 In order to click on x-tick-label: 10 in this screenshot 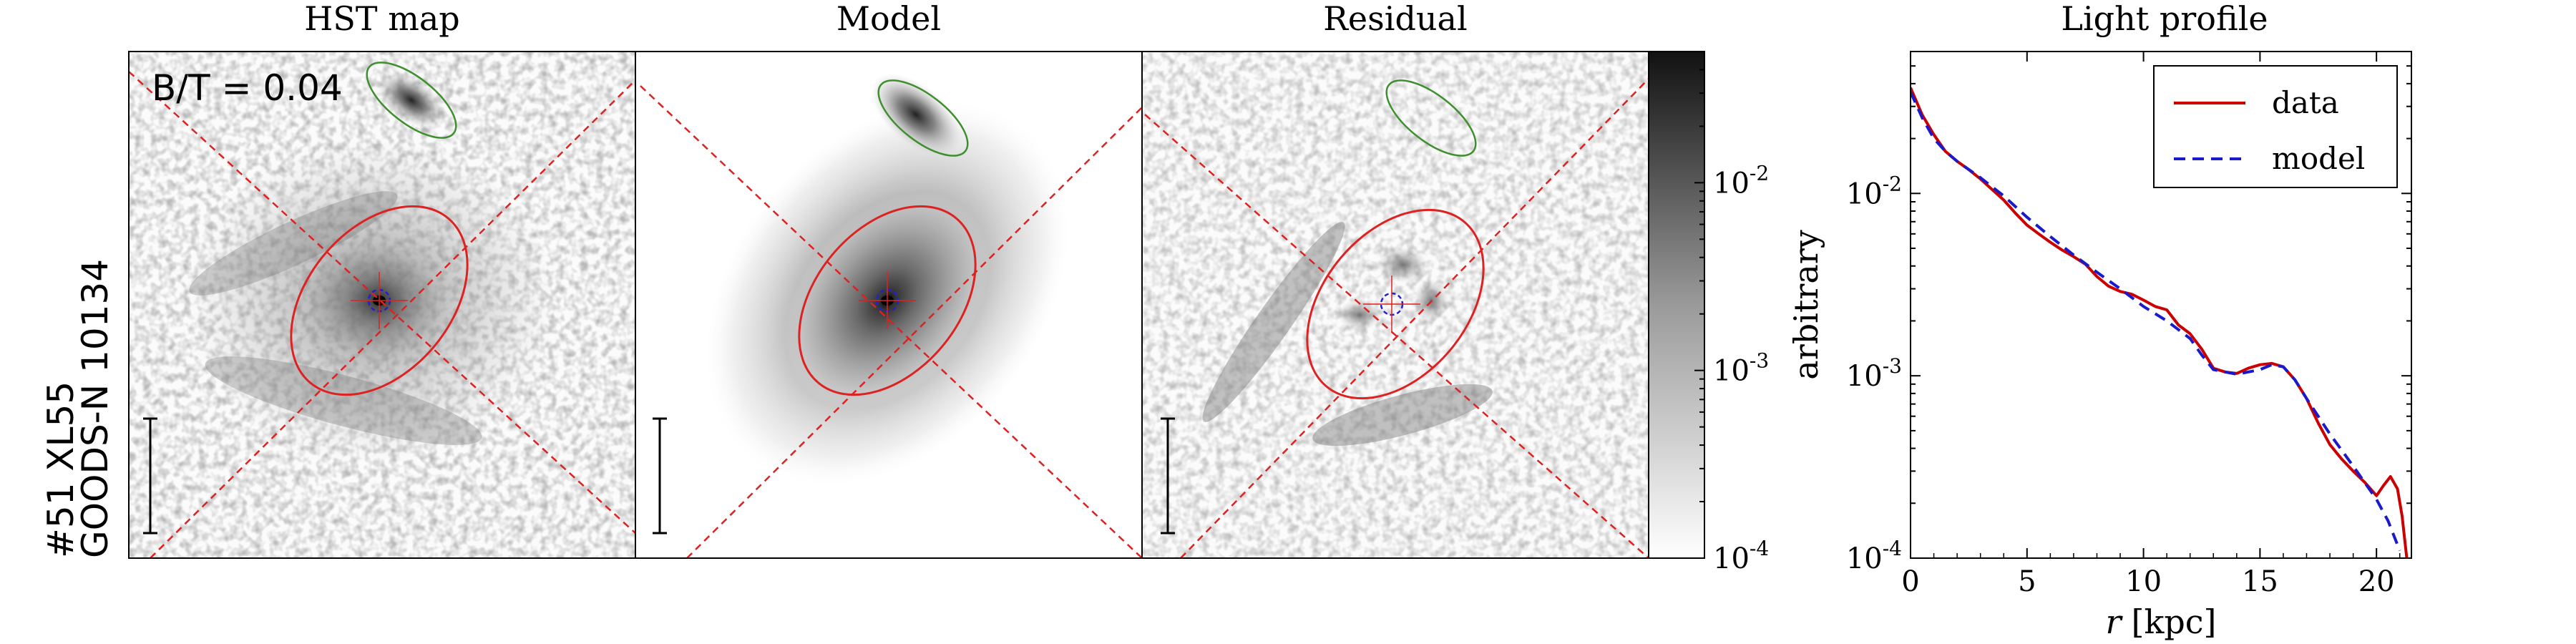, I will do `click(2143, 581)`.